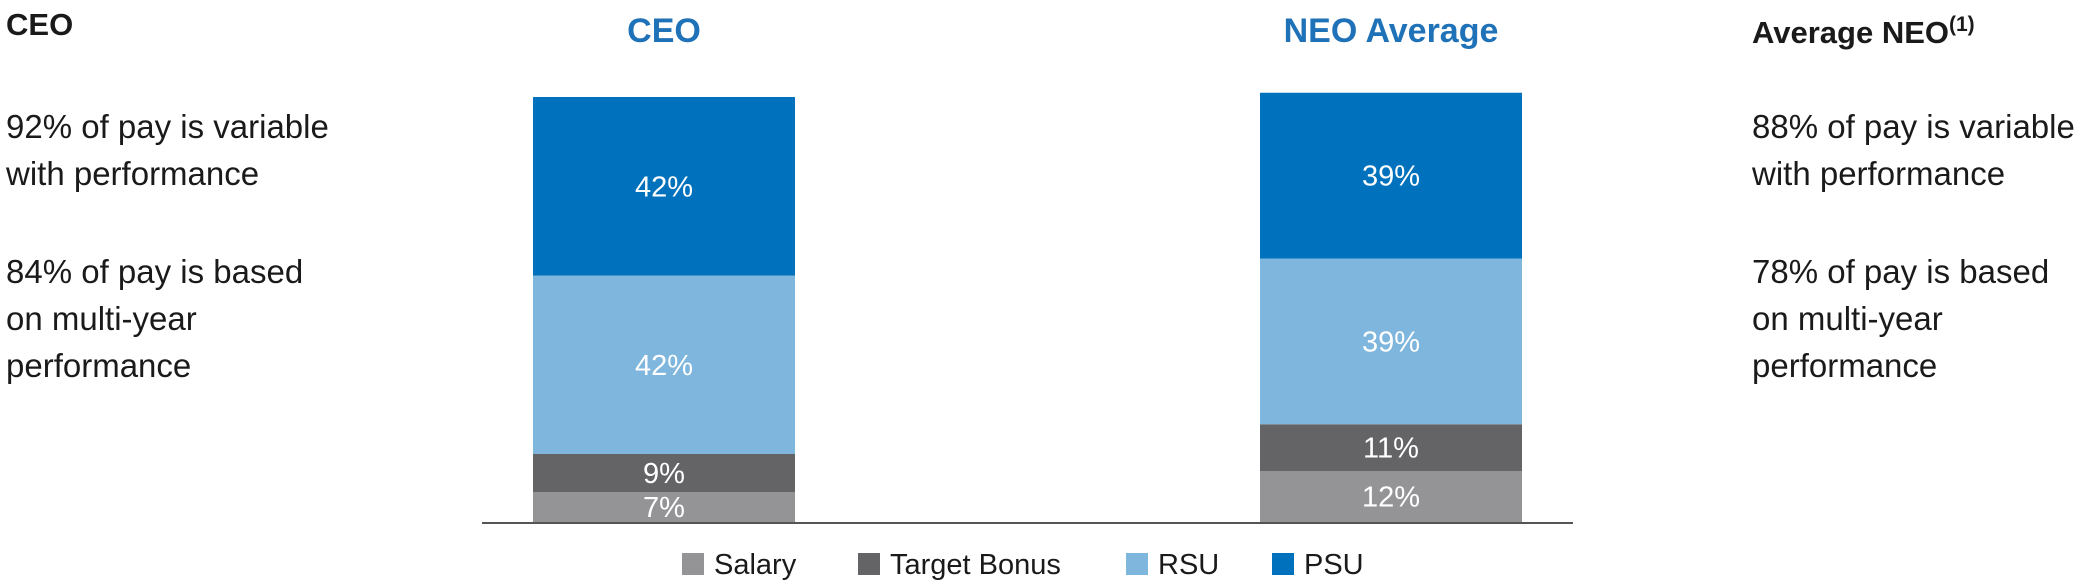 This screenshot has width=2079, height=582. Describe the element at coordinates (1850, 32) in the screenshot. I see `neo-heading-text: Average NEO` at that location.